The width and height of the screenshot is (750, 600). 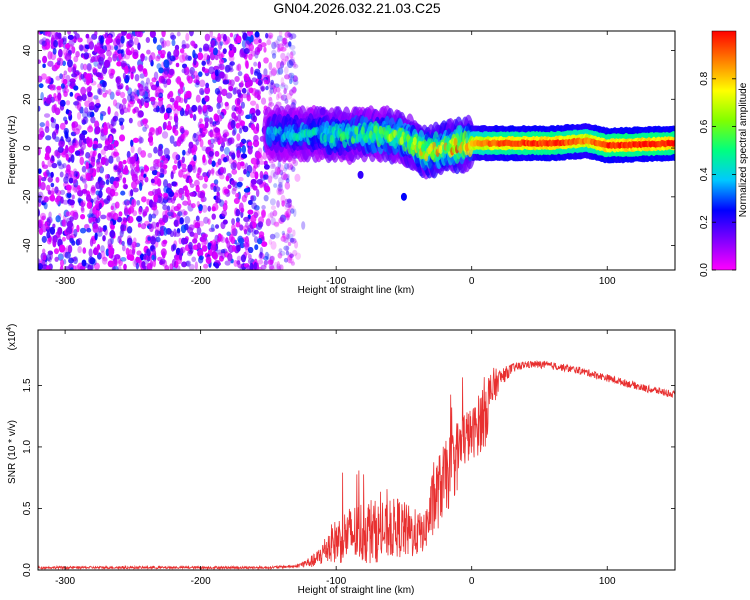 What do you see at coordinates (336, 281) in the screenshot?
I see `spectrogram-x-tick-label: -100` at bounding box center [336, 281].